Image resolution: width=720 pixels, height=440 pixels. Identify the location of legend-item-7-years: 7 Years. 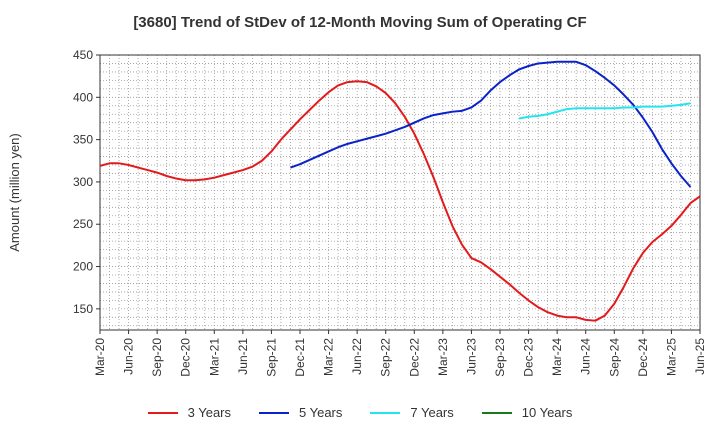
(412, 412).